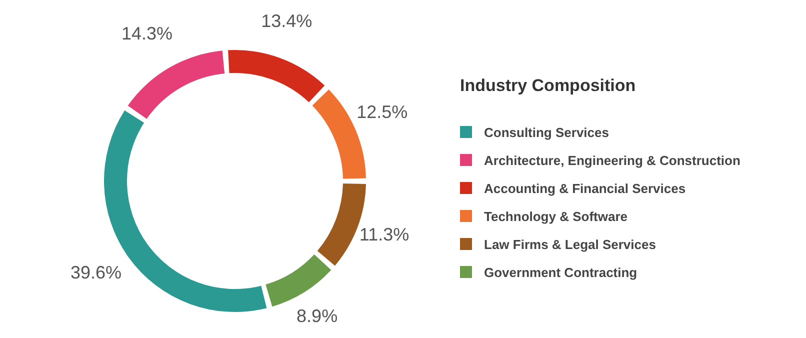 This screenshot has width=806, height=338. What do you see at coordinates (382, 112) in the screenshot?
I see `data-label: 12.5%` at bounding box center [382, 112].